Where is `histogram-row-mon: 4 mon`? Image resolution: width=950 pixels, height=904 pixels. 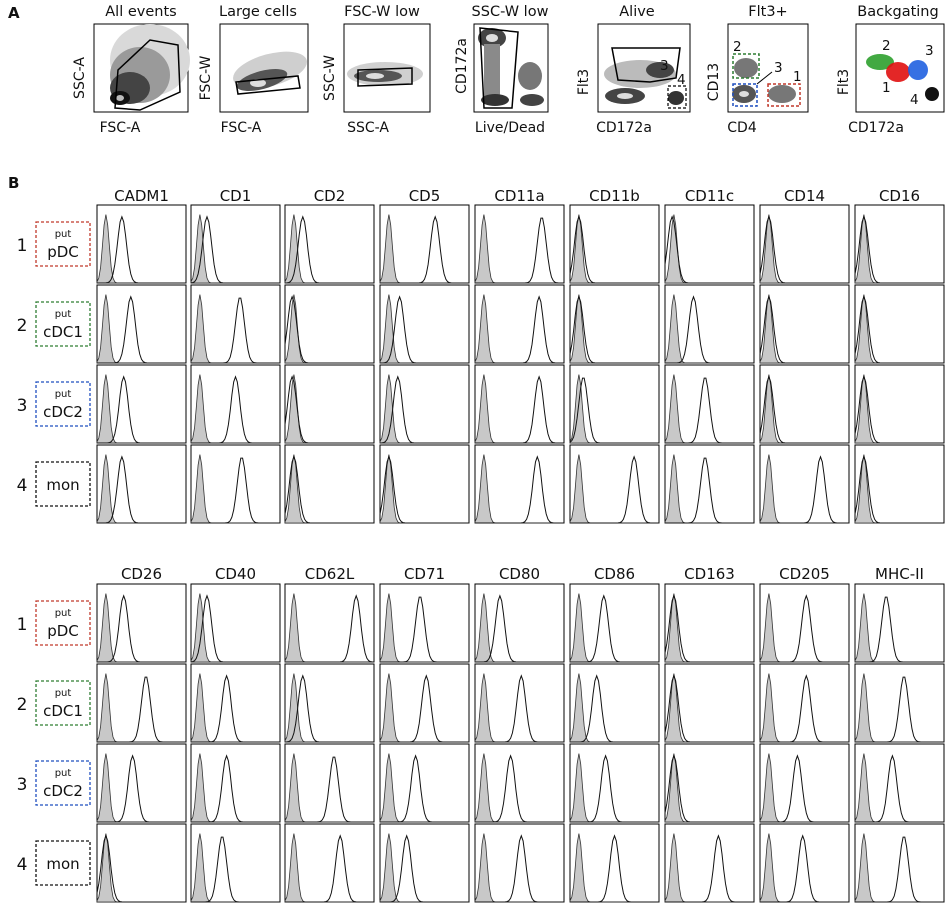
histogram-row-mon: 4 mon is located at coordinates (481, 863).